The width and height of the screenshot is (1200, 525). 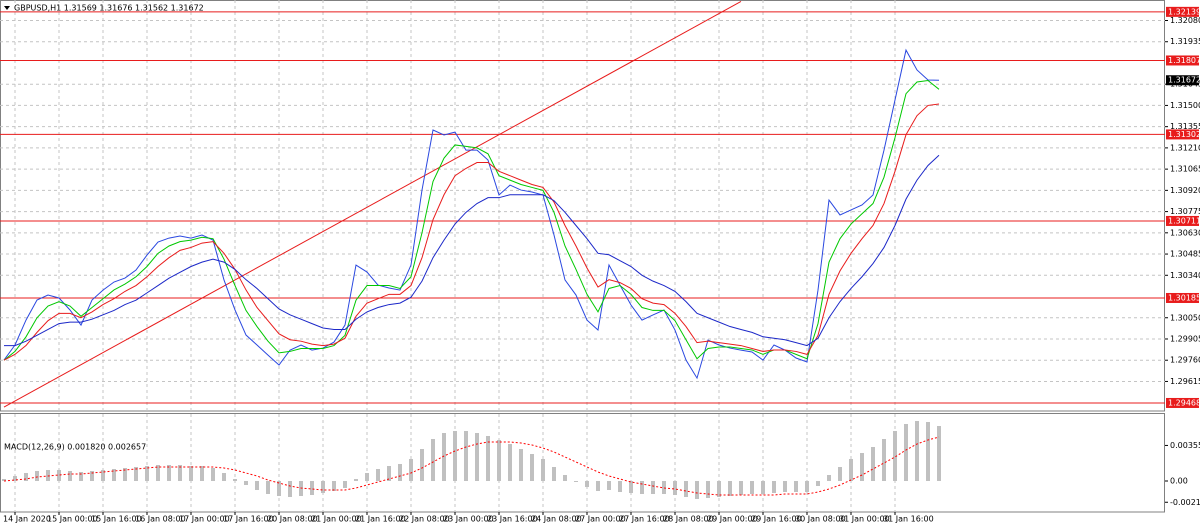 What do you see at coordinates (1185, 445) in the screenshot?
I see `macd-y-tick-label: 0.003556` at bounding box center [1185, 445].